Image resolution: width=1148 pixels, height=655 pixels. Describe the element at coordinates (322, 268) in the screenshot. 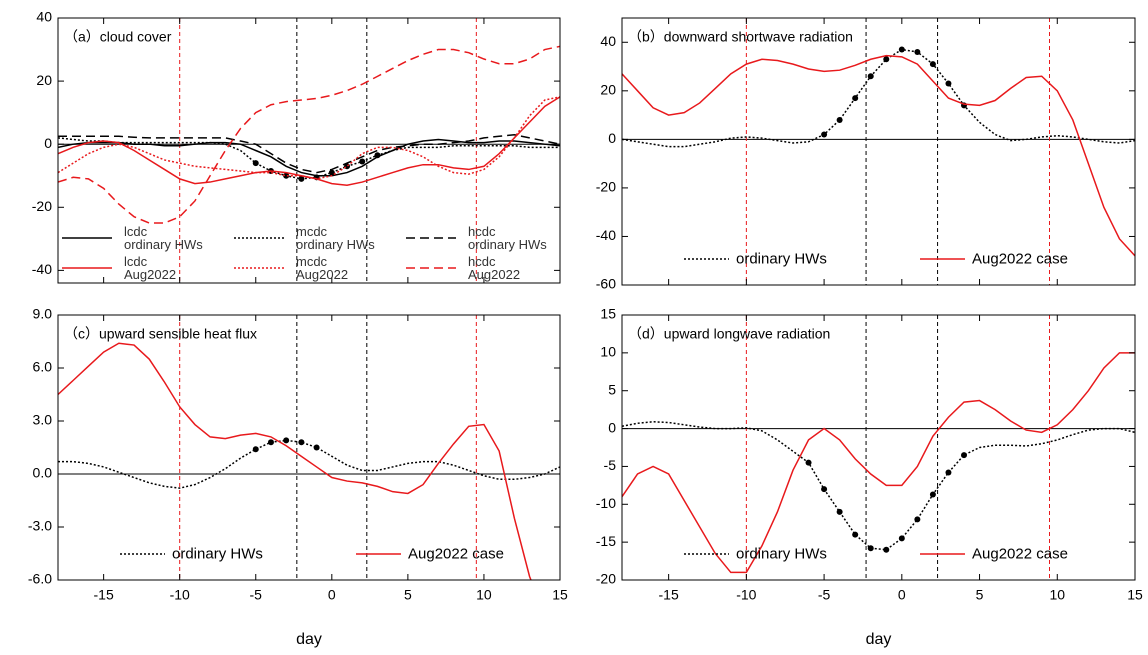

I see `legend-label: mcdc Aug2022` at that location.